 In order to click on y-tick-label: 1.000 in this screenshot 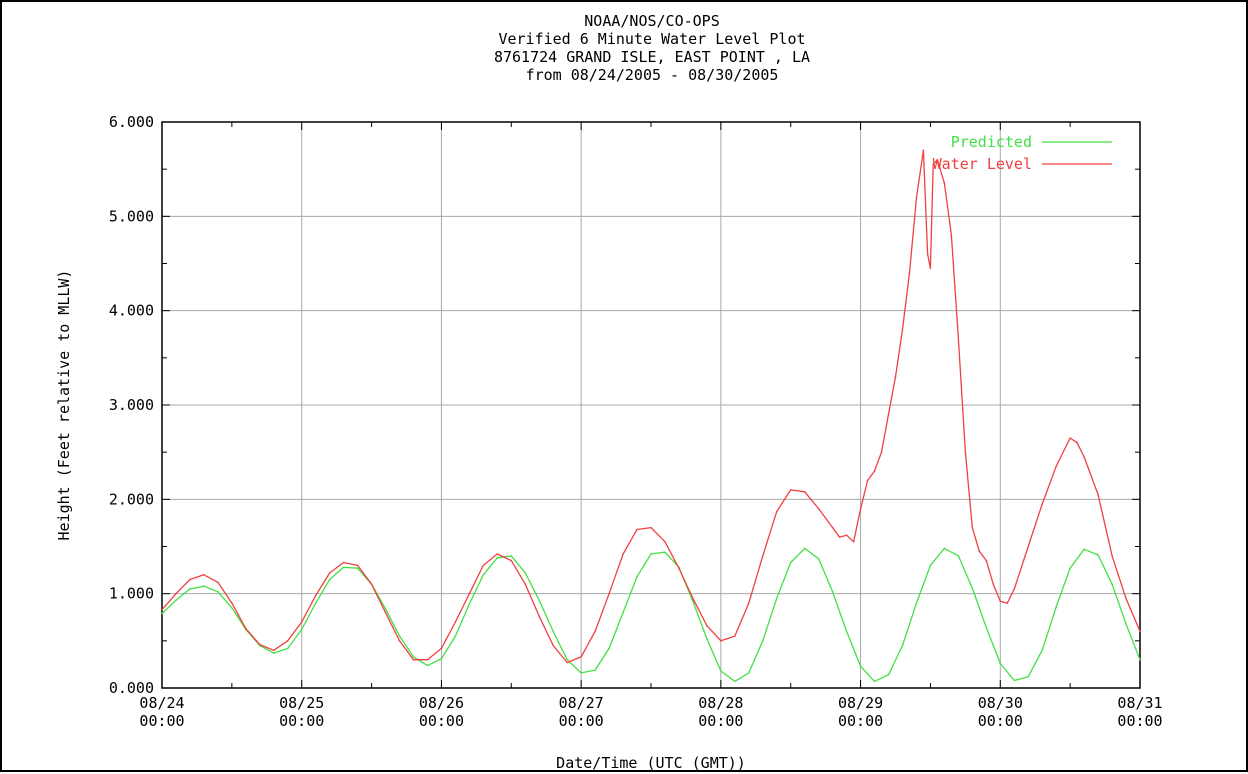, I will do `click(131, 594)`.